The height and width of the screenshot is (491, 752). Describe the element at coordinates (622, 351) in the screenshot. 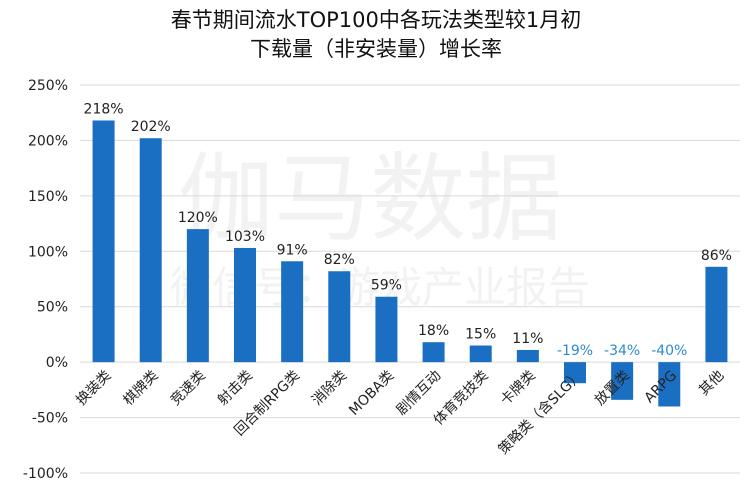

I see `data-label: -34%` at that location.